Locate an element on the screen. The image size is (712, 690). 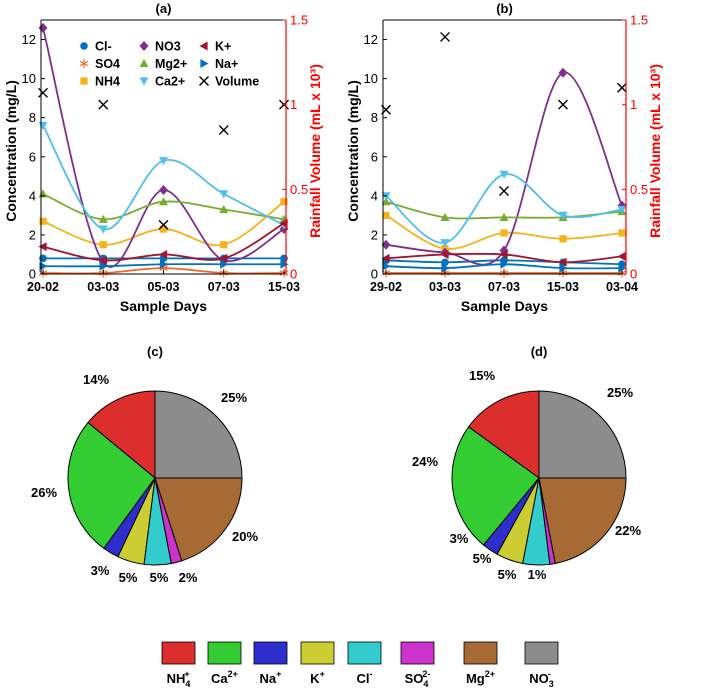
x-tick-label: 07-03 is located at coordinates (224, 287).